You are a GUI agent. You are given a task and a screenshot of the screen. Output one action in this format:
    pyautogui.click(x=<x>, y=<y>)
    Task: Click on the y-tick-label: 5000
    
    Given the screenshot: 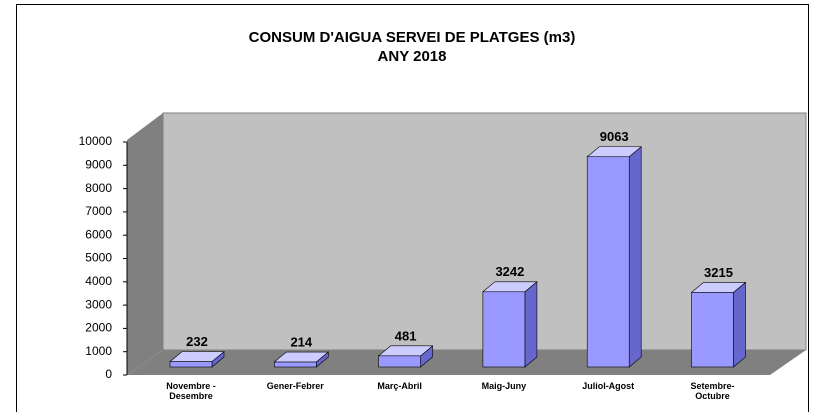 What is the action you would take?
    pyautogui.click(x=98, y=258)
    